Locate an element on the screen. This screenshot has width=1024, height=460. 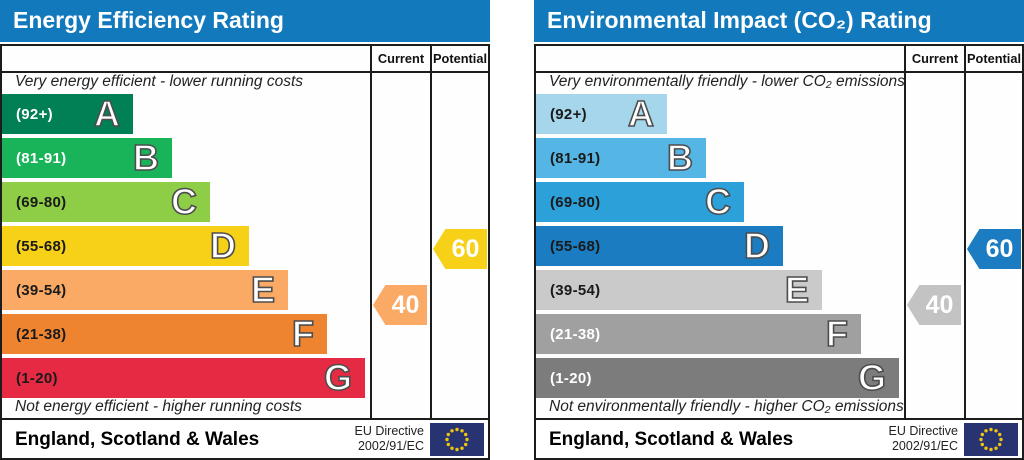
chart-title-bar: Environmental Impact (CO₂) Rating is located at coordinates (779, 21).